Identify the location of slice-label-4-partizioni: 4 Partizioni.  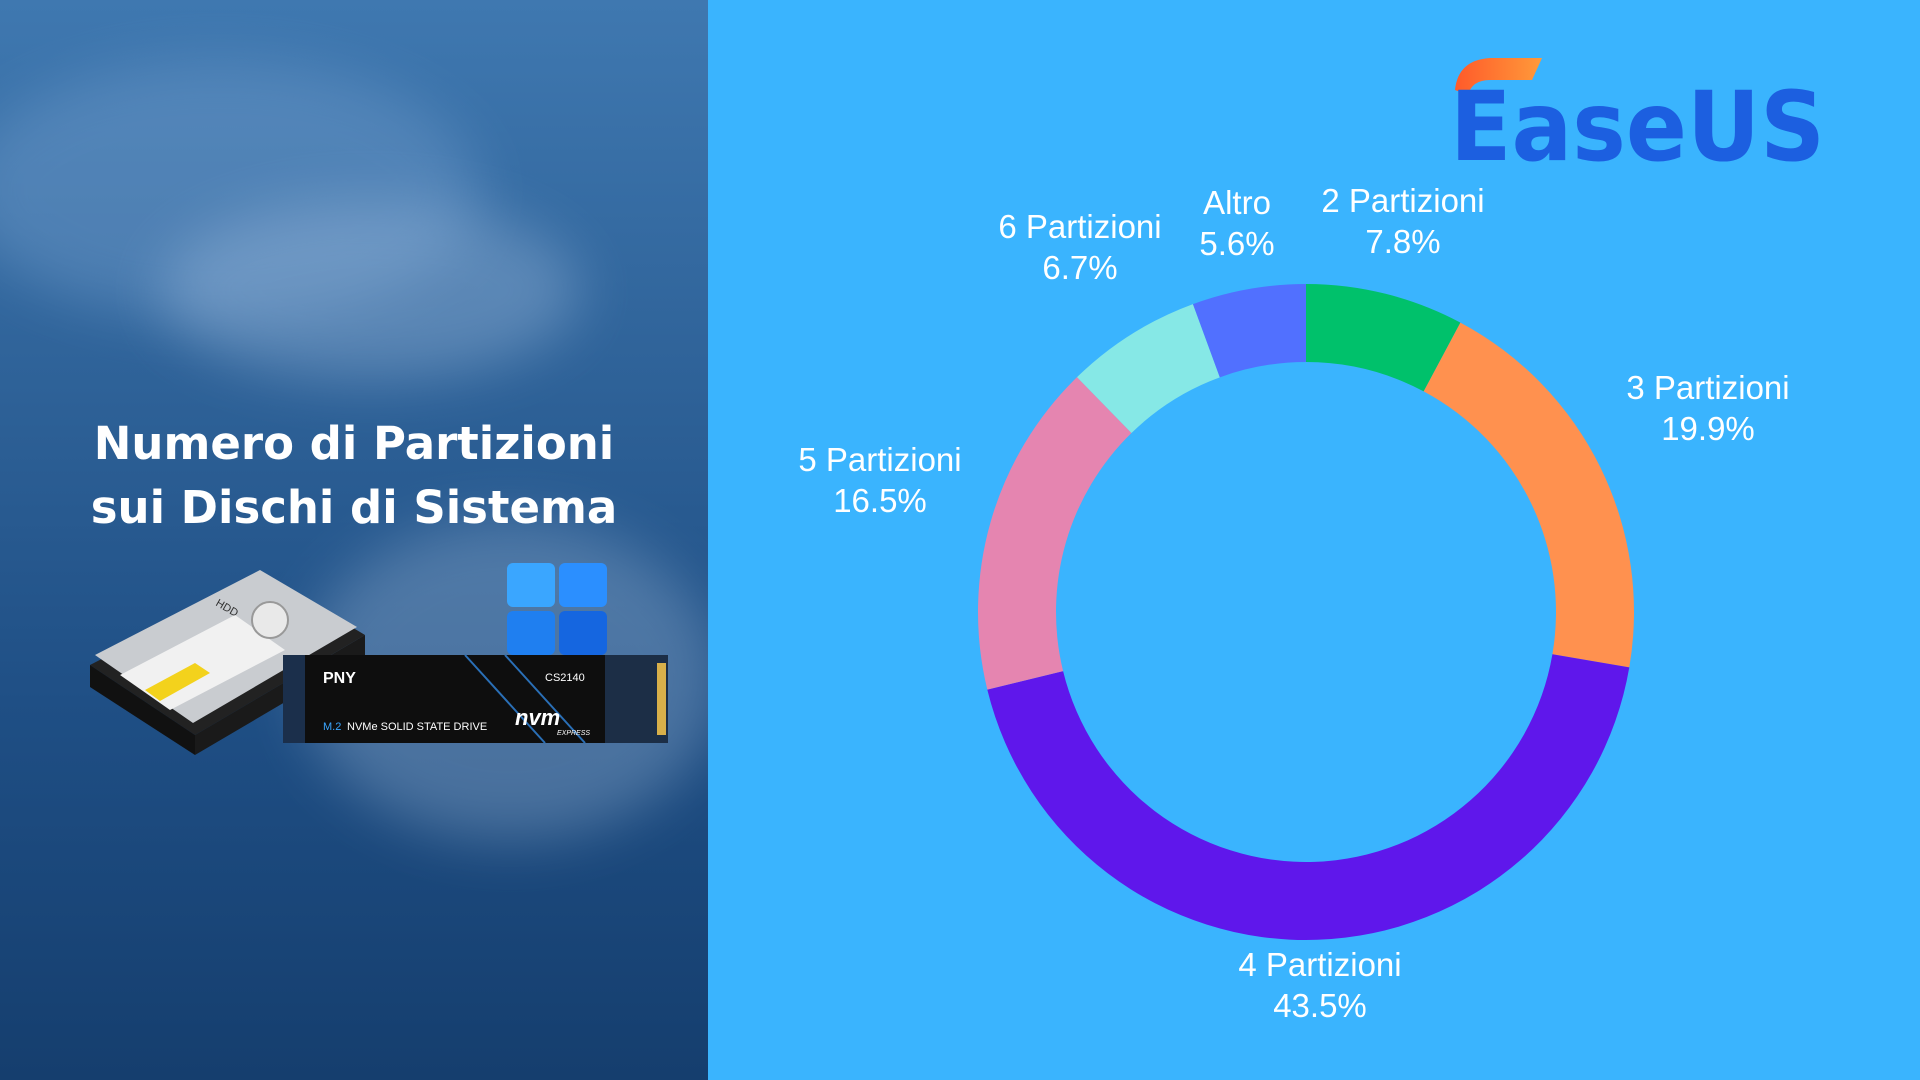
(1319, 964).